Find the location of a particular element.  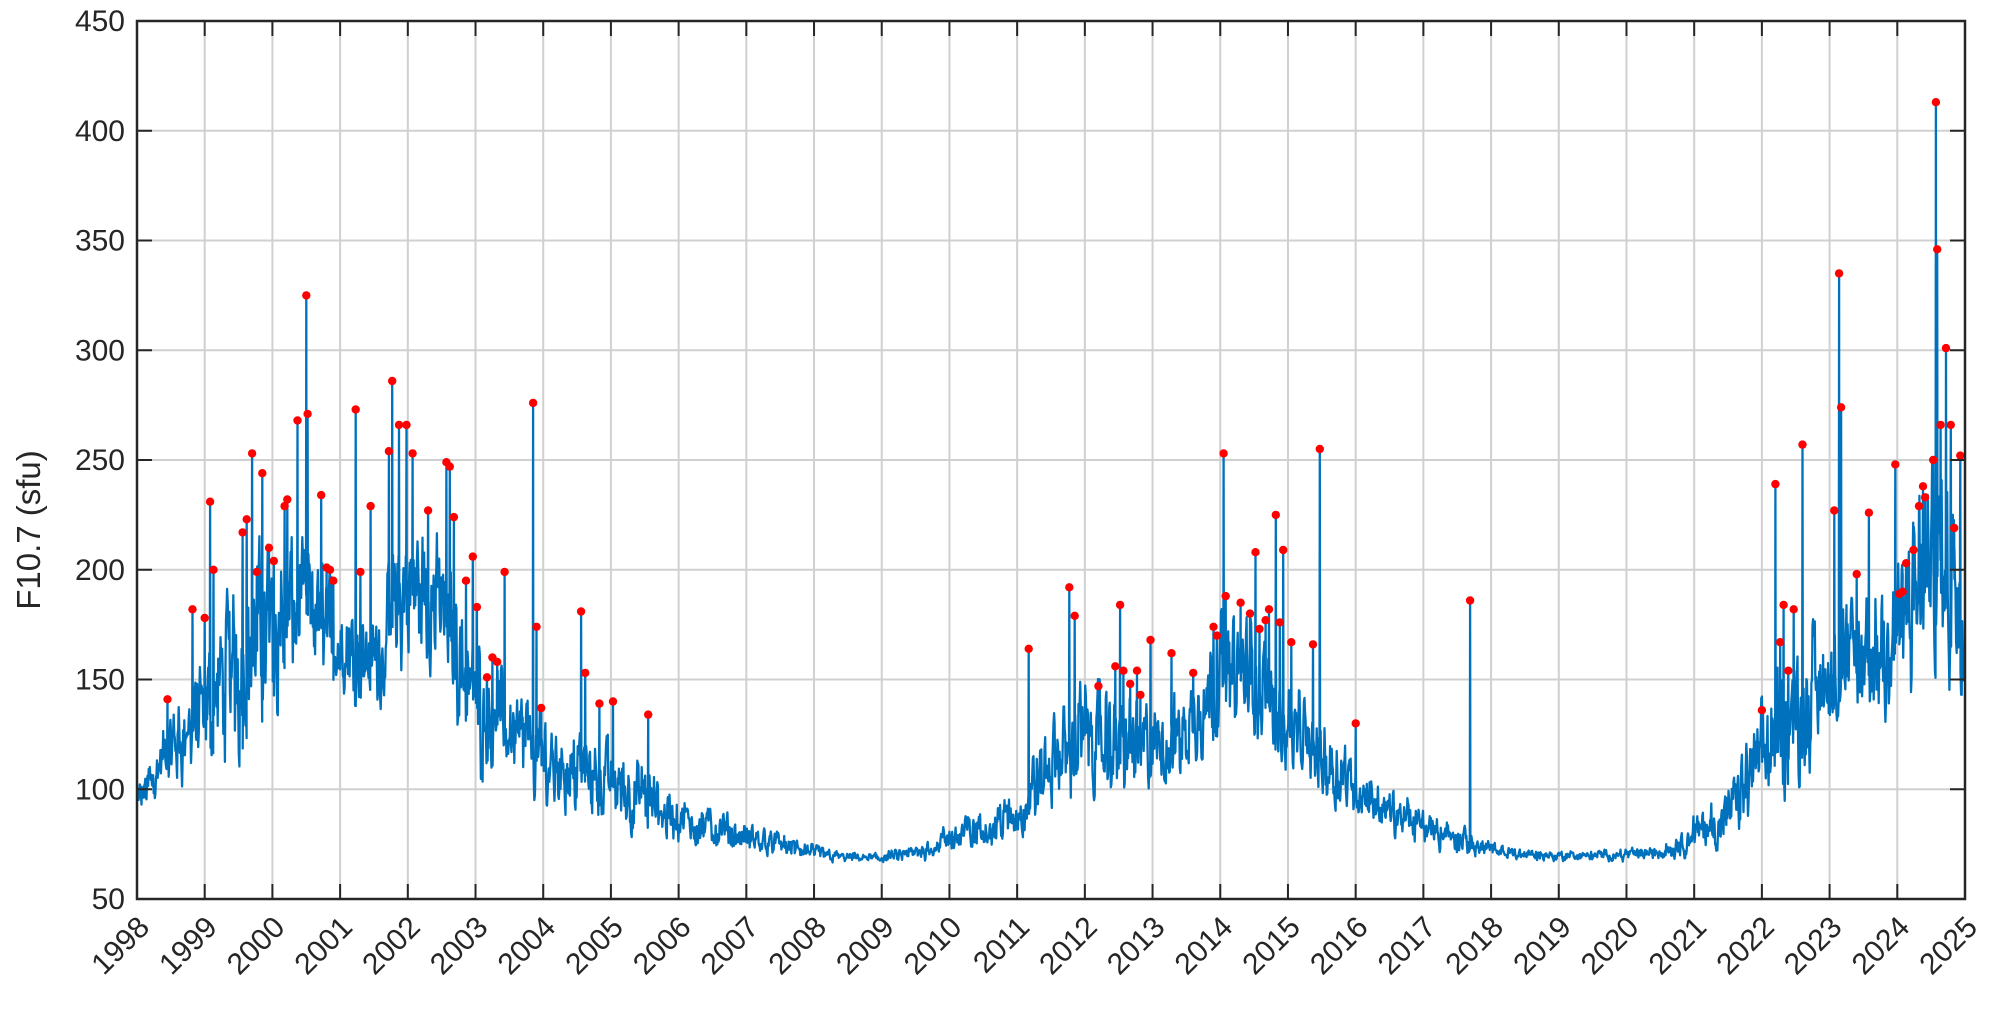

y-tick-label: 150 is located at coordinates (100, 680).